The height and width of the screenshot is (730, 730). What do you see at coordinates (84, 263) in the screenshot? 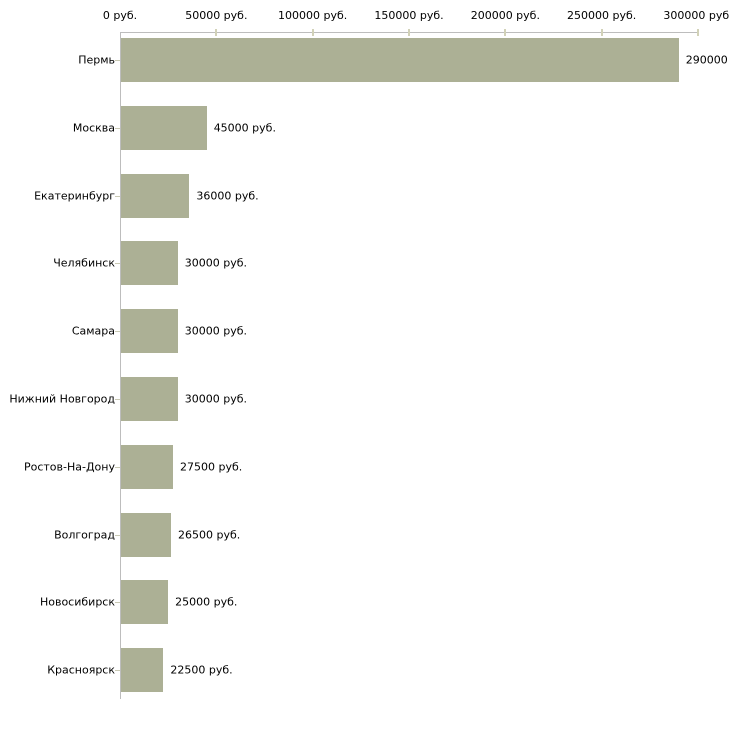
I see `category-label: Челябинск` at bounding box center [84, 263].